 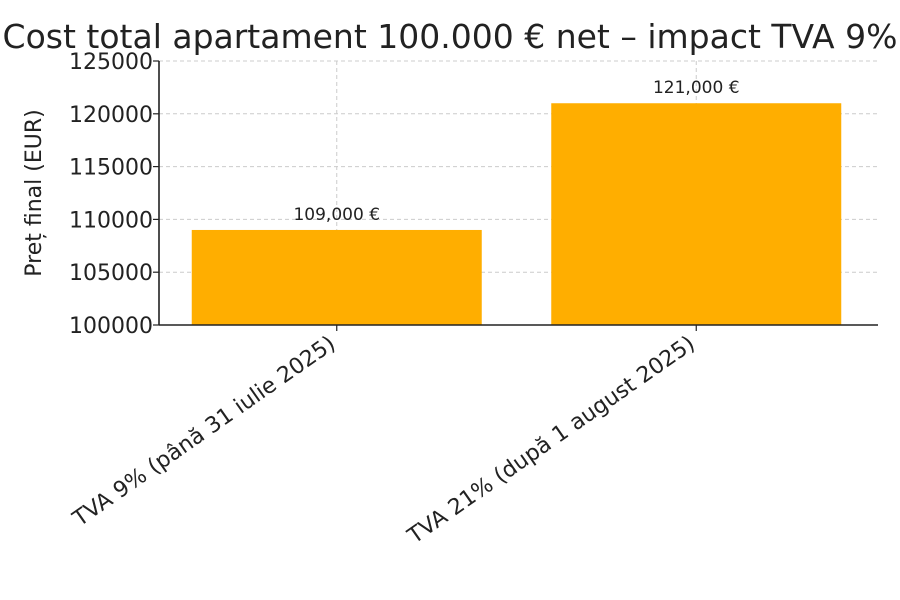 What do you see at coordinates (336, 215) in the screenshot?
I see `bar-value-label: 109,000 €` at bounding box center [336, 215].